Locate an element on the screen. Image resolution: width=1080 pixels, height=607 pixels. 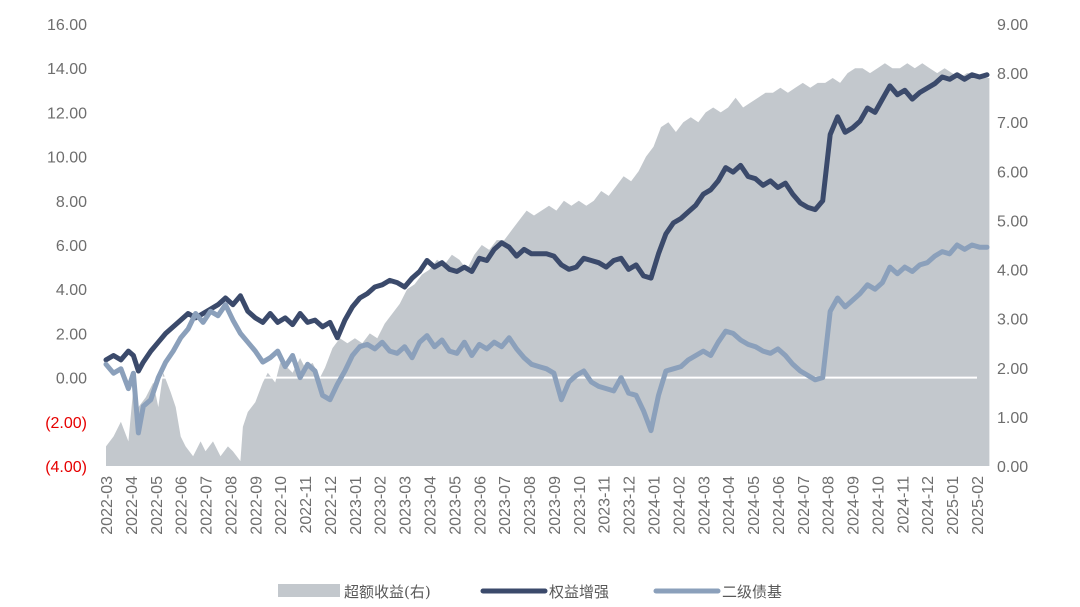
x-axis-tick-label: 2024-07 is located at coordinates (804, 505).